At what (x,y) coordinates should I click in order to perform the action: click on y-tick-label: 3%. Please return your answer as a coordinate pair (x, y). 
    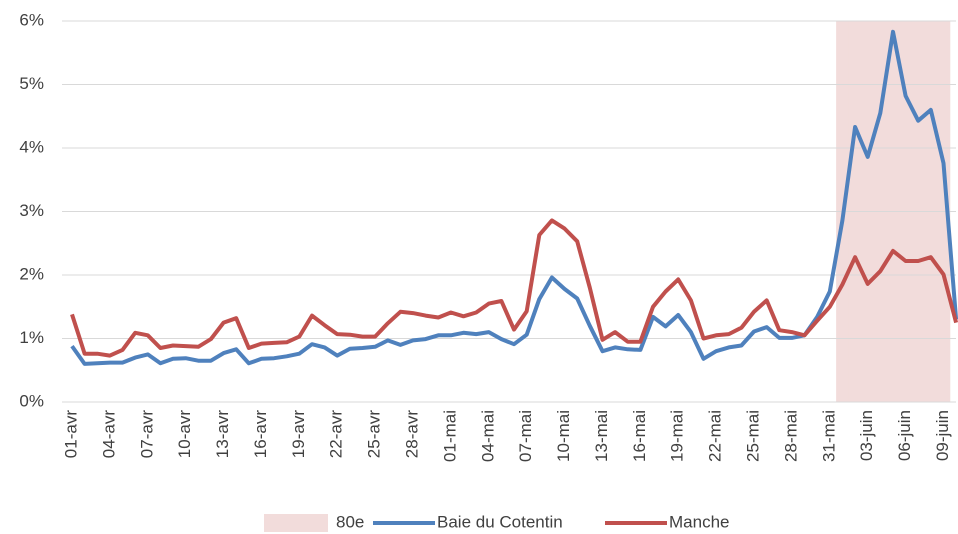
    Looking at the image, I should click on (31, 210).